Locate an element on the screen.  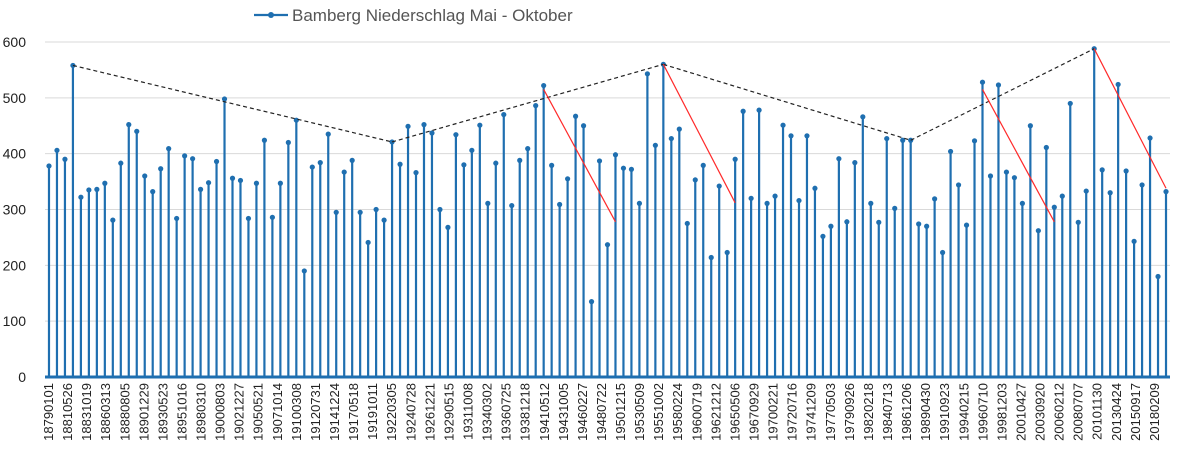
x-tick-label: 19551002 is located at coordinates (658, 412).